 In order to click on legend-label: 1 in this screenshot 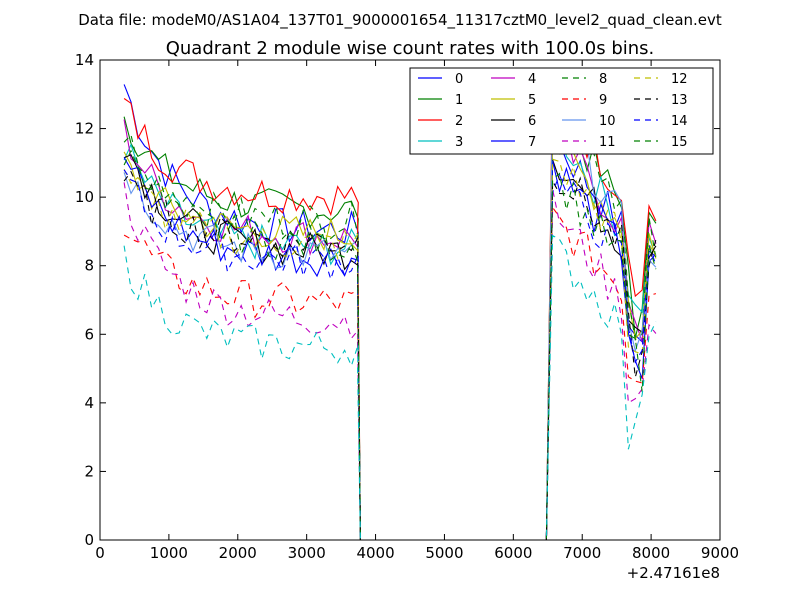, I will do `click(459, 100)`.